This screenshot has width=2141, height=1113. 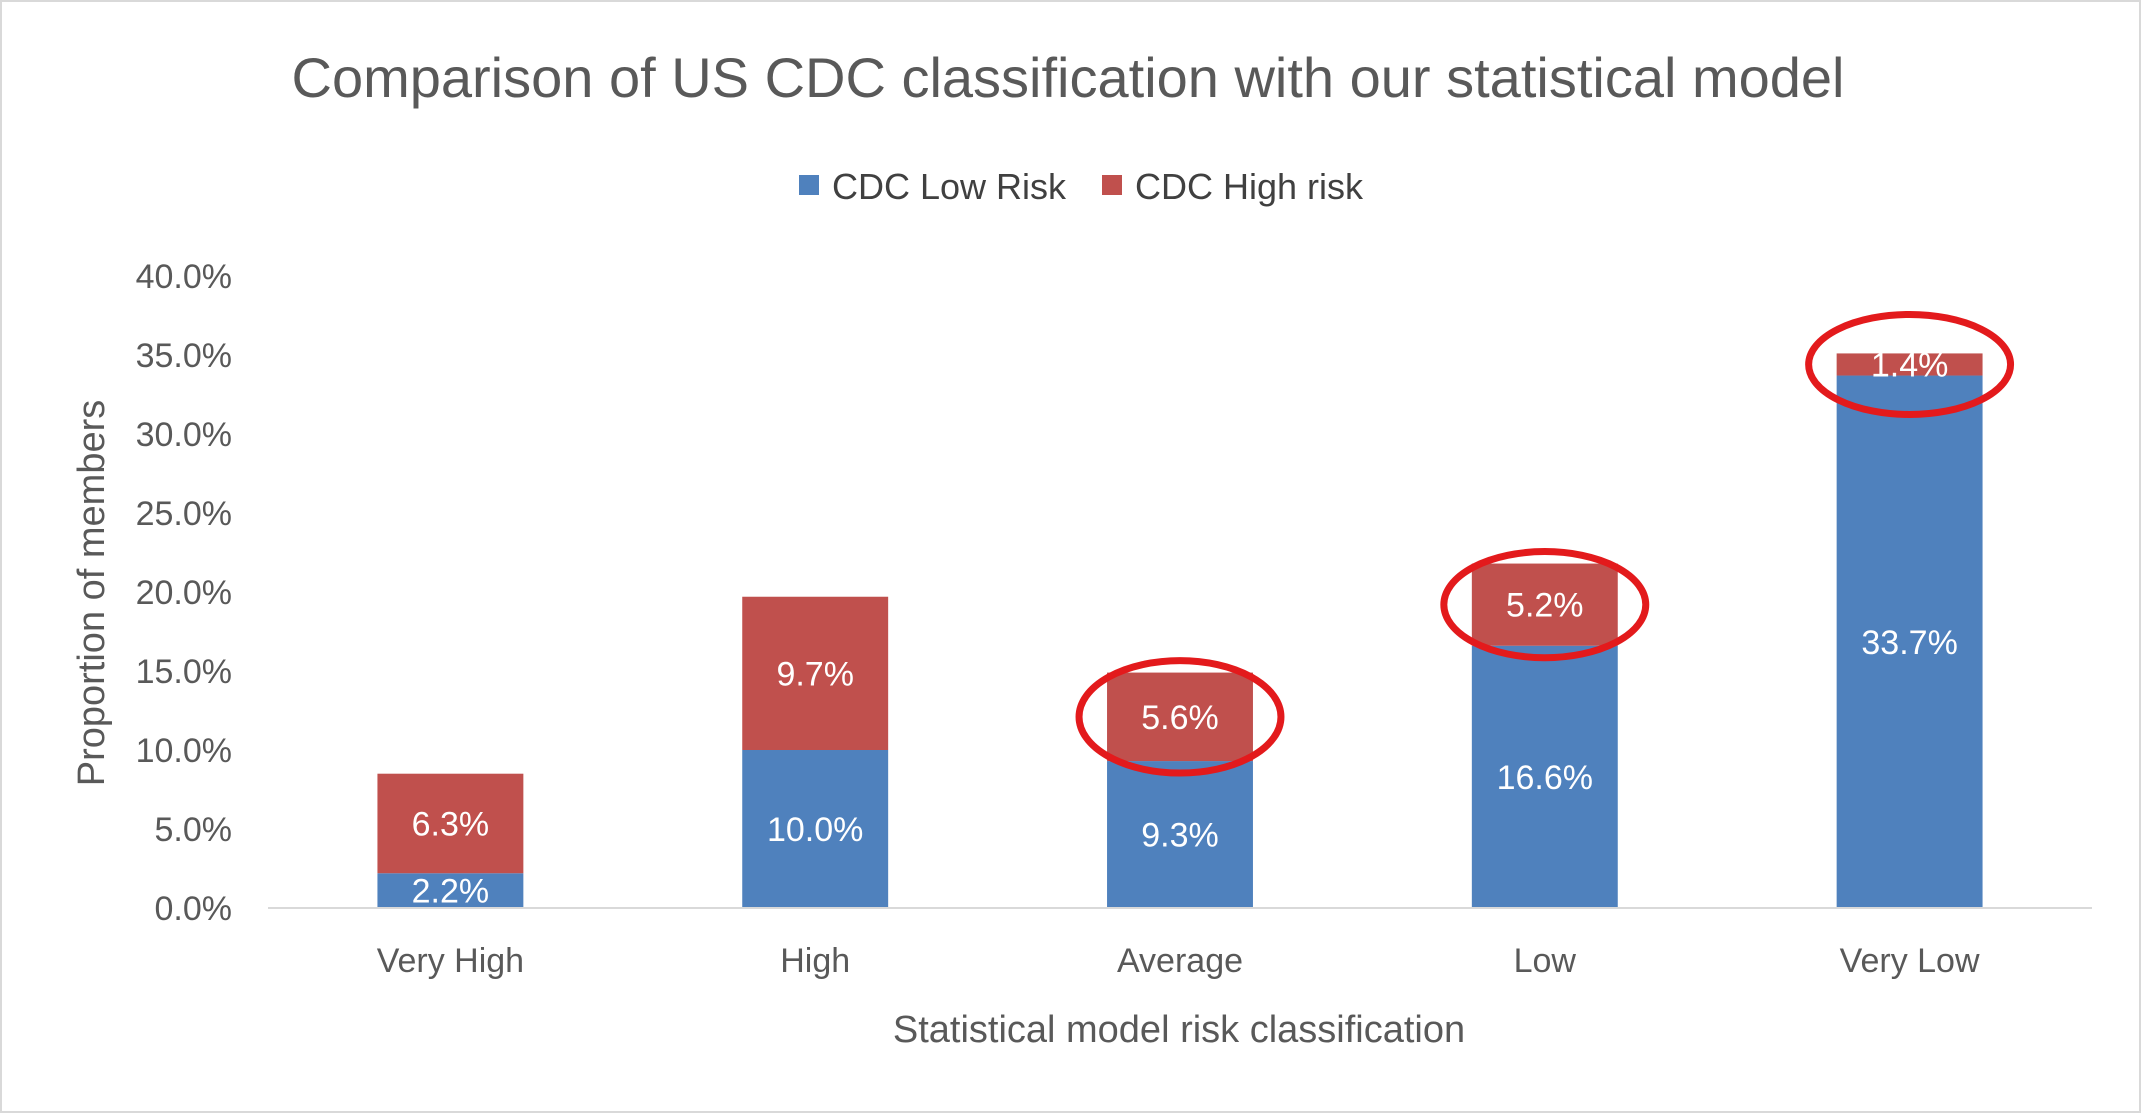 I want to click on data-label-very-low-cdc-low-risk: 33.7%, so click(x=1909, y=643).